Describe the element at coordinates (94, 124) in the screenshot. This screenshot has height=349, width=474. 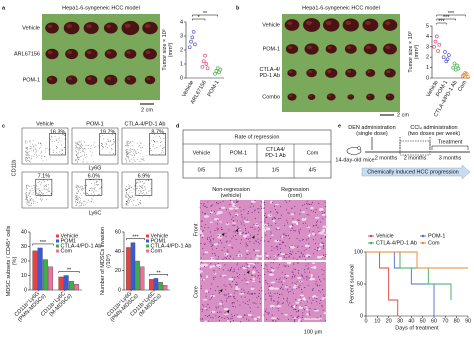
I see `column-label: POM-1` at that location.